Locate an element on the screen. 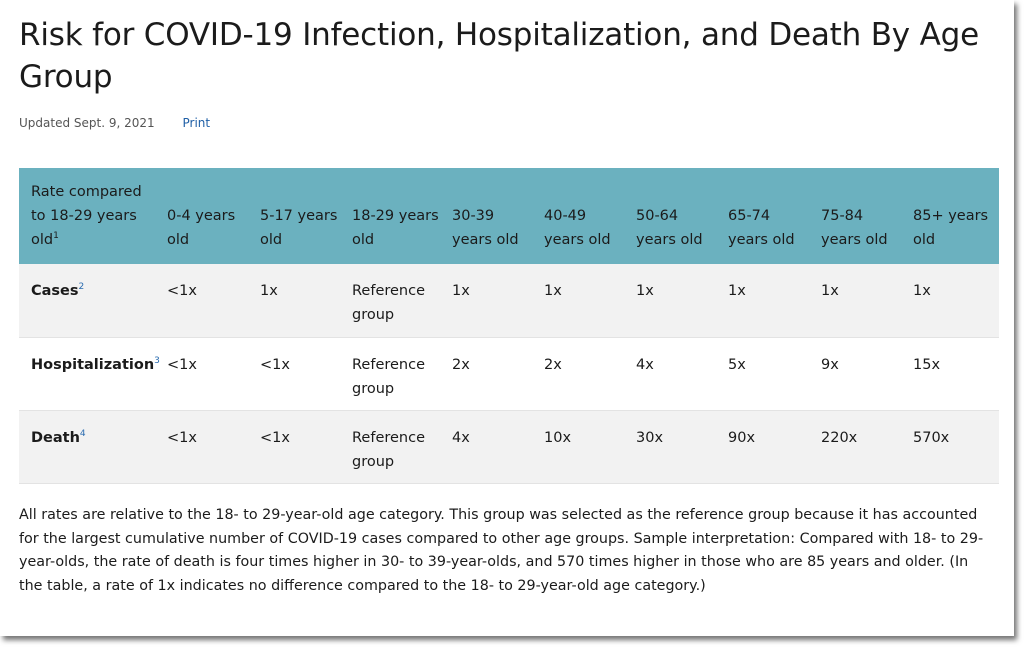 This screenshot has width=1024, height=647. column-header: 18-29 years old is located at coordinates (396, 216).